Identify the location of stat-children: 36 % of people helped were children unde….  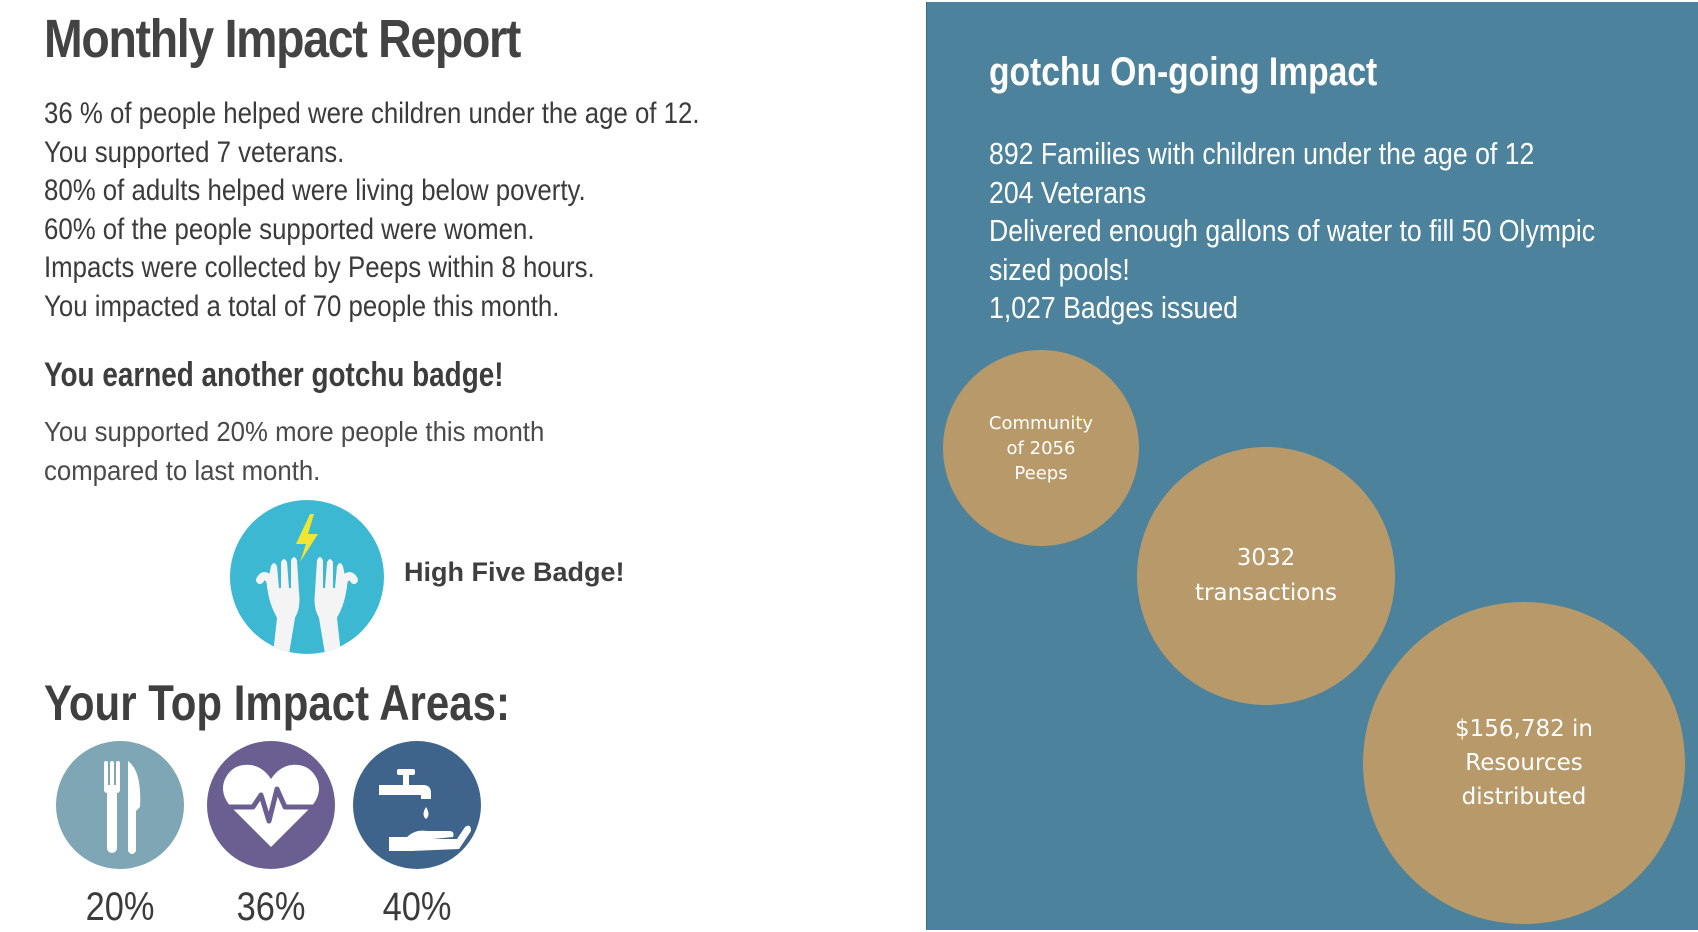
(372, 113).